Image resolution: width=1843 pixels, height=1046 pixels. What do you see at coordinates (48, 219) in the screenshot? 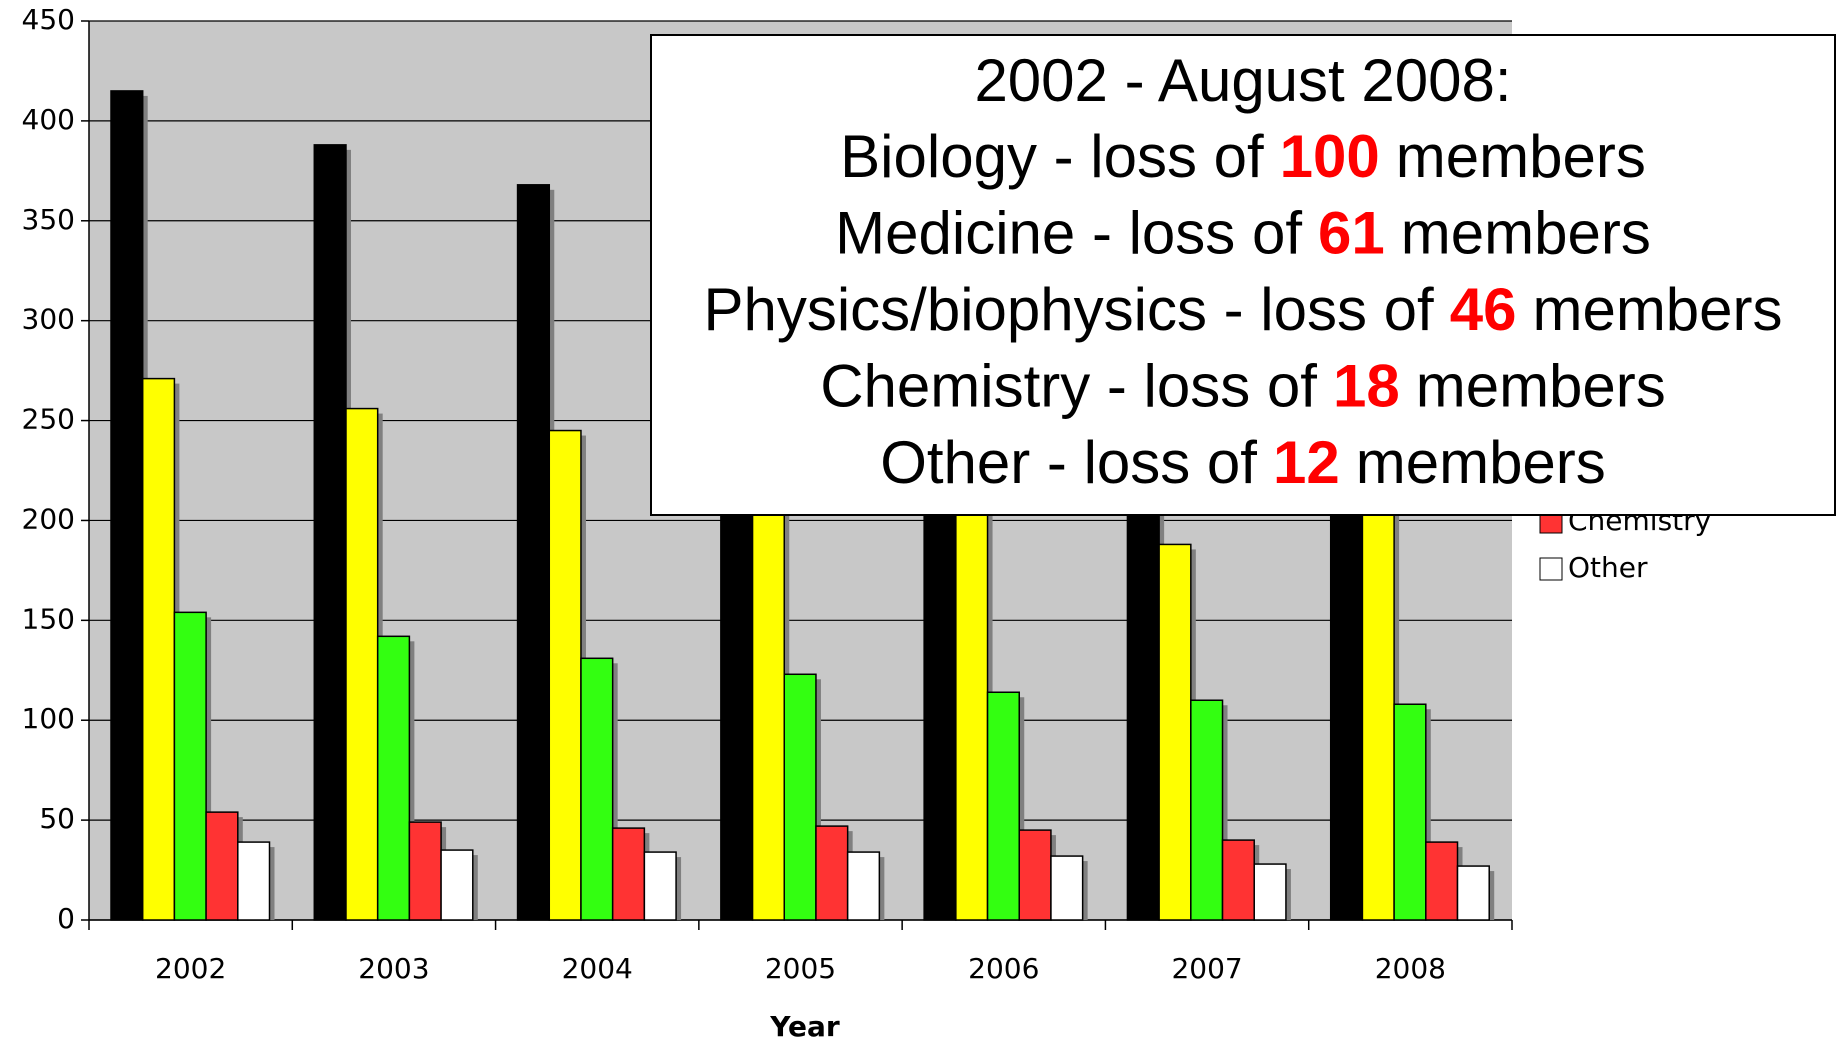
I see `y-tick-label: 350` at bounding box center [48, 219].